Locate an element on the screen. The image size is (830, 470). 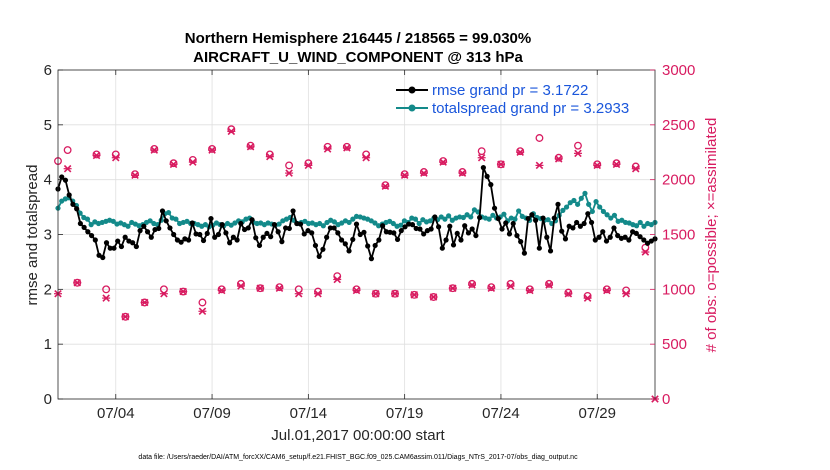
chart-subtitle: AIRCRAFT_U_WIND_COMPONENT @ 313 hPa is located at coordinates (358, 57).